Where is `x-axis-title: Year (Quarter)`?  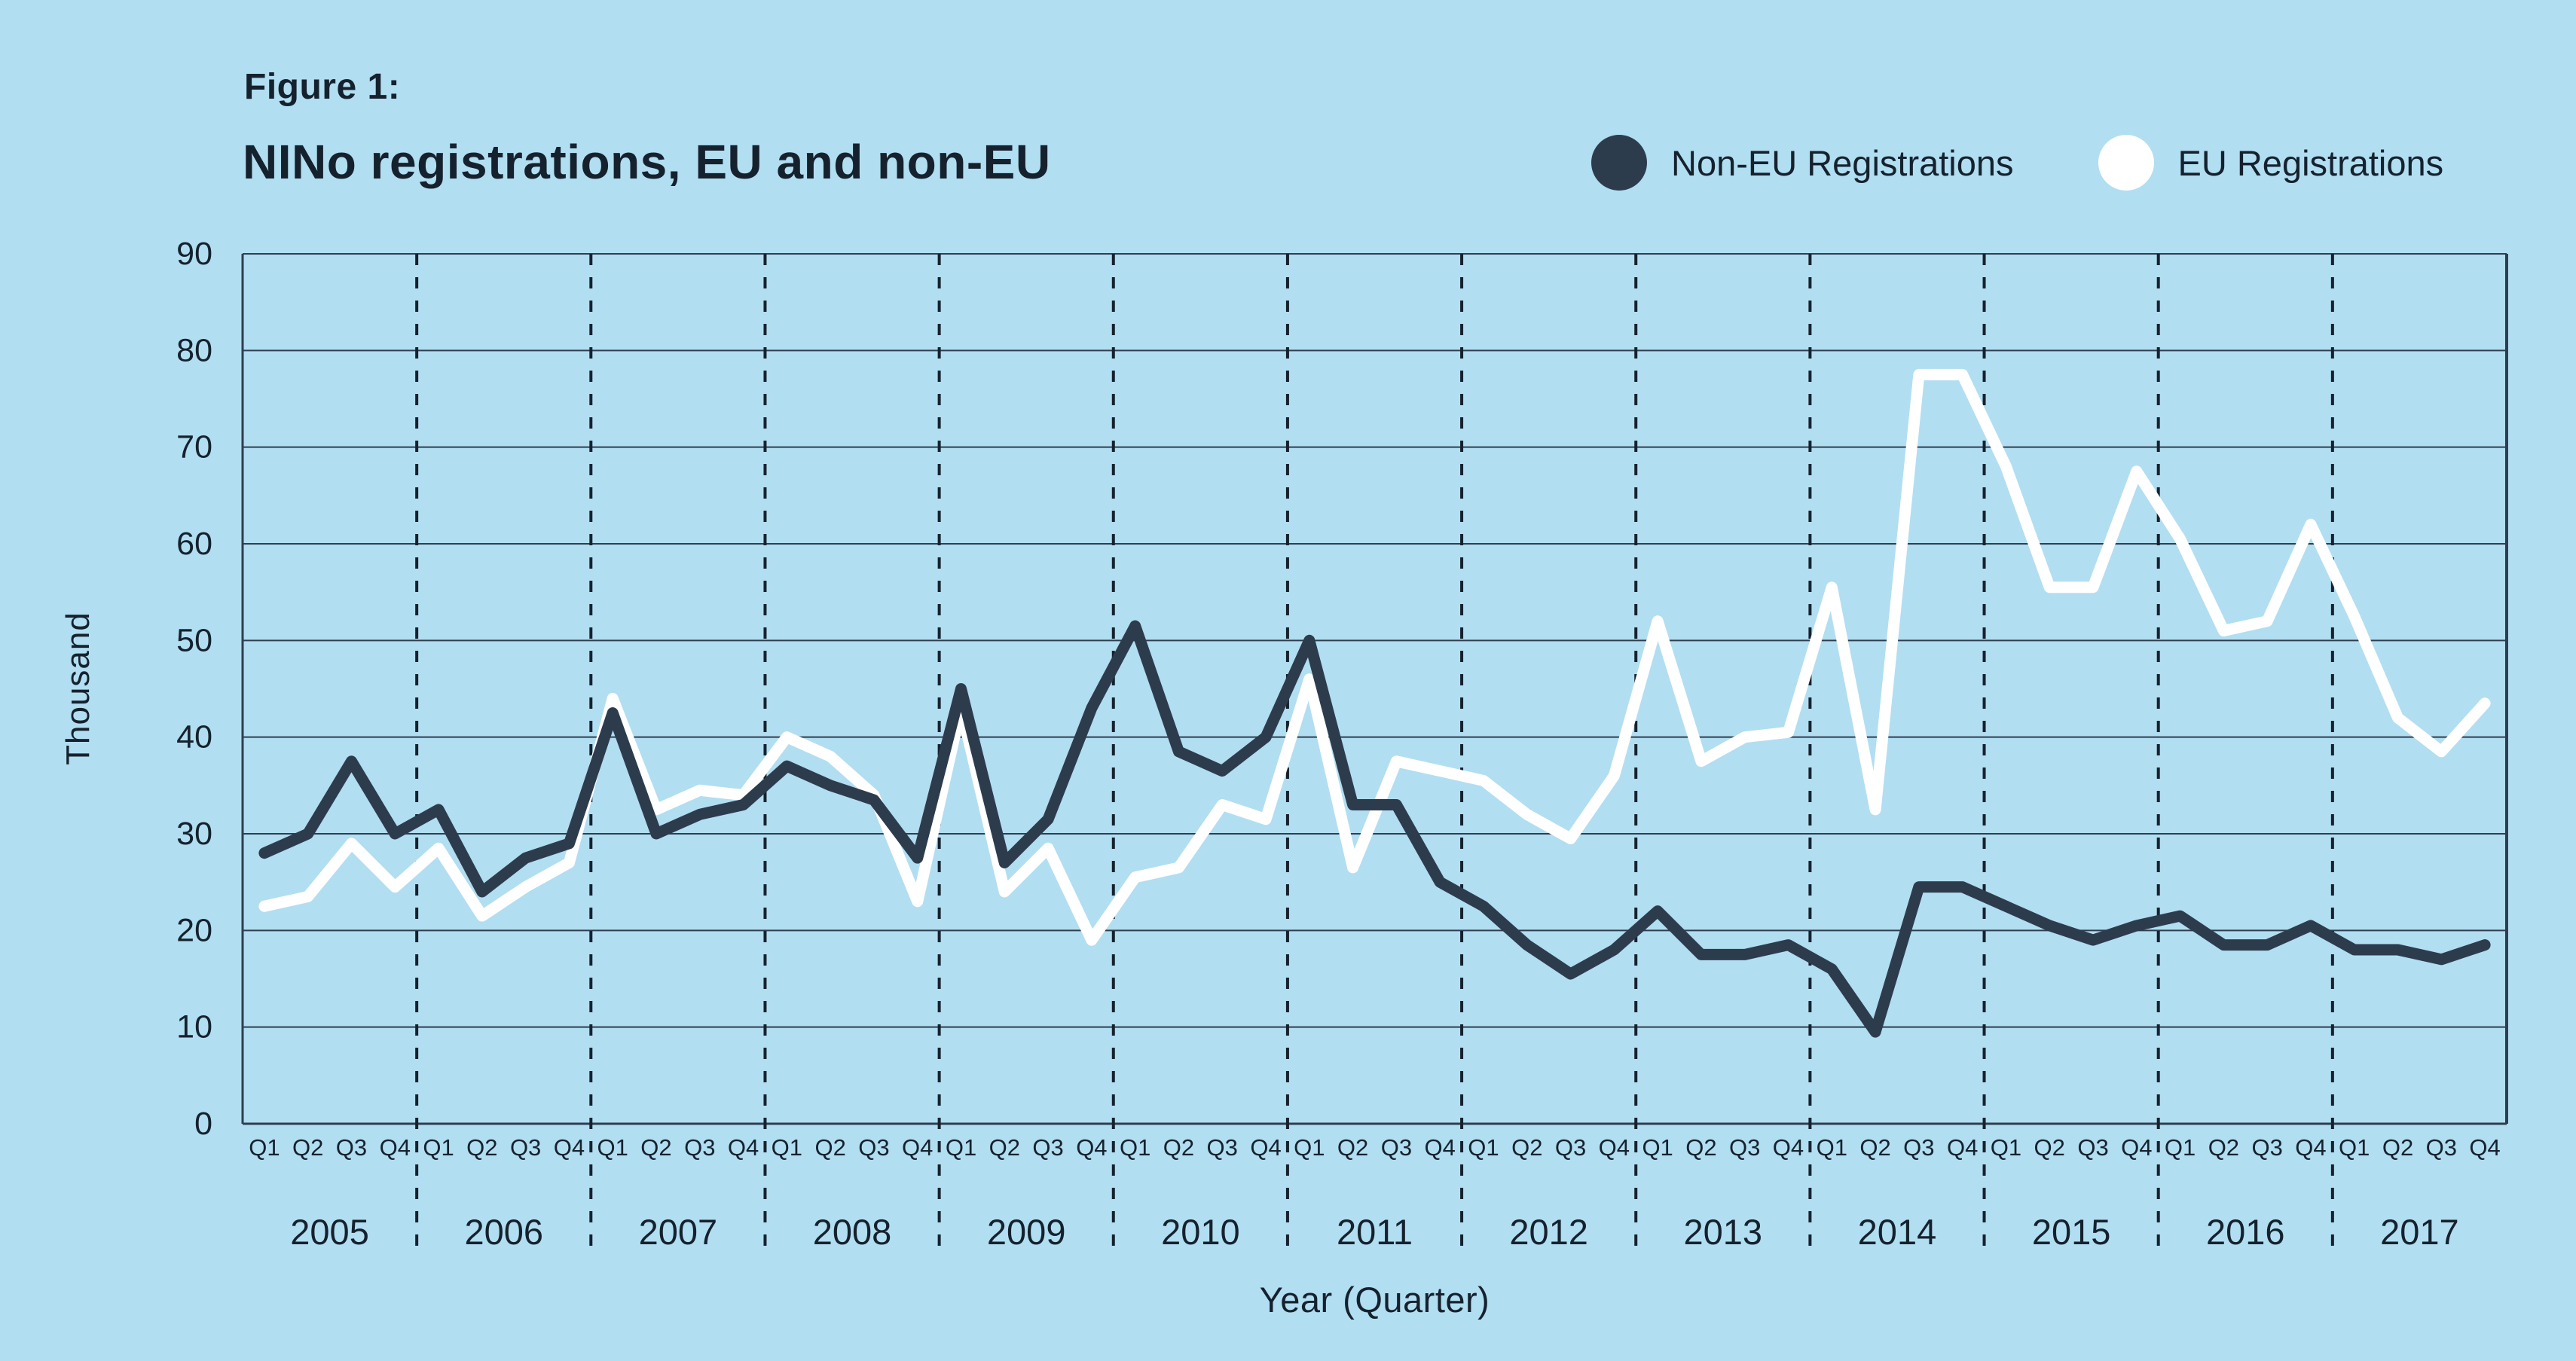 x-axis-title: Year (Quarter) is located at coordinates (1374, 1300).